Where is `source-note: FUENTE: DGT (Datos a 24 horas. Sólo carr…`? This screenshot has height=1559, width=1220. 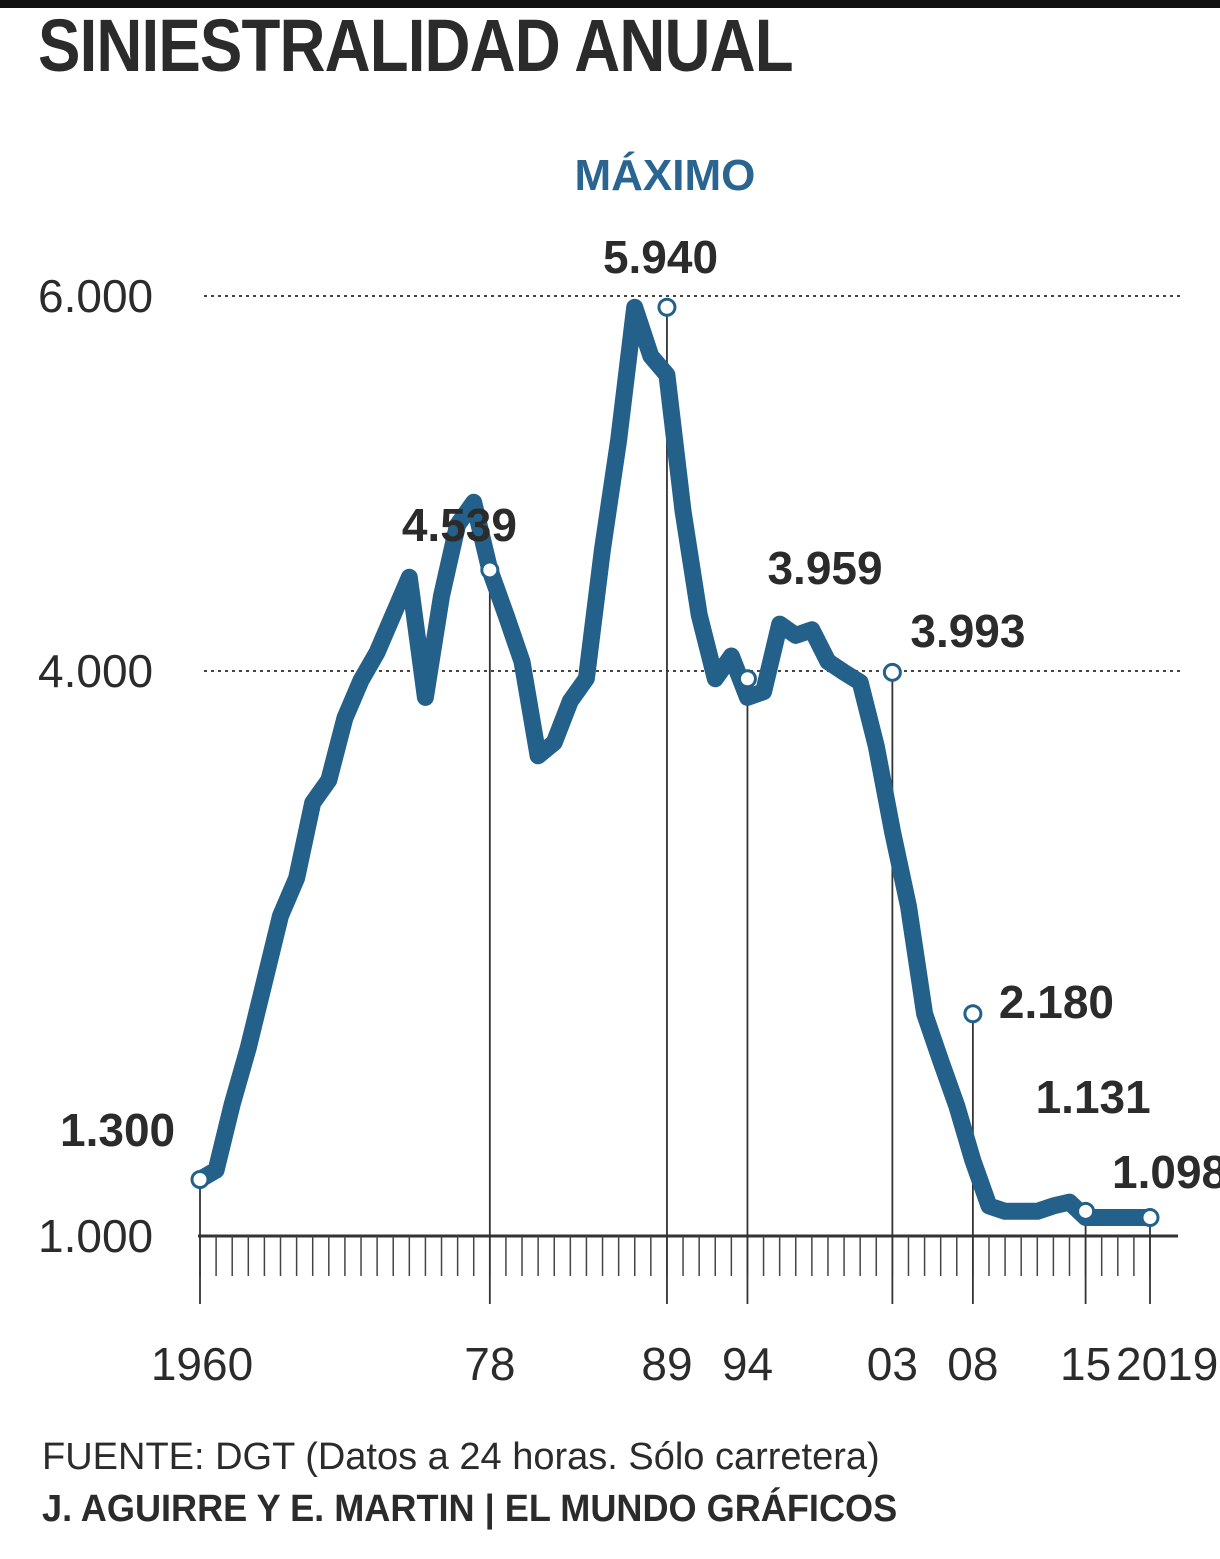
source-note: FUENTE: DGT (Datos a 24 horas. Sólo carr… is located at coordinates (461, 1457).